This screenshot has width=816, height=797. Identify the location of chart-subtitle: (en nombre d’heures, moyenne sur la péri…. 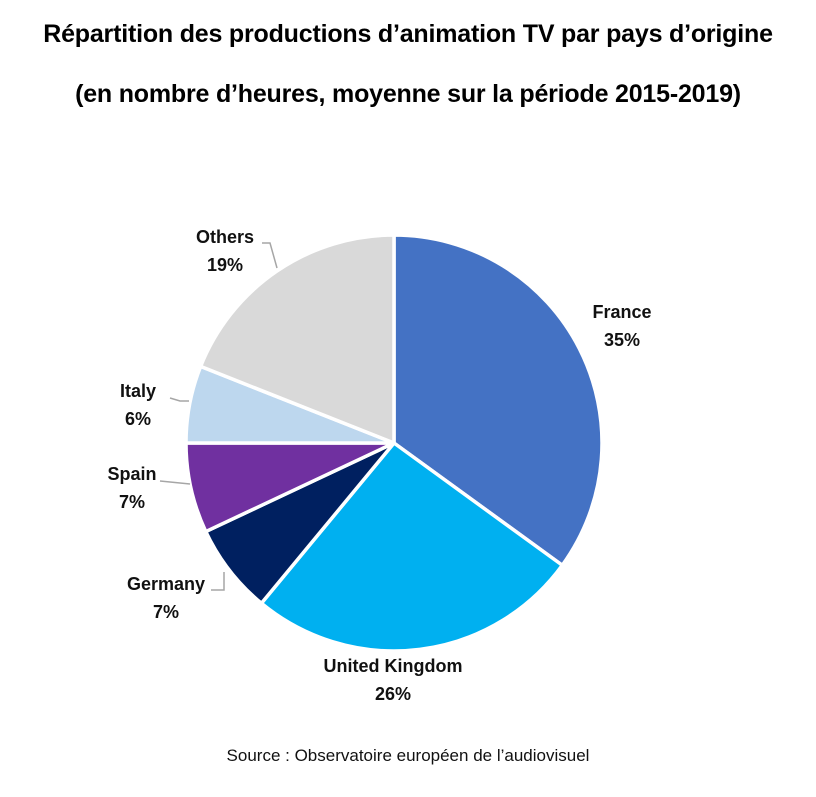
(408, 94).